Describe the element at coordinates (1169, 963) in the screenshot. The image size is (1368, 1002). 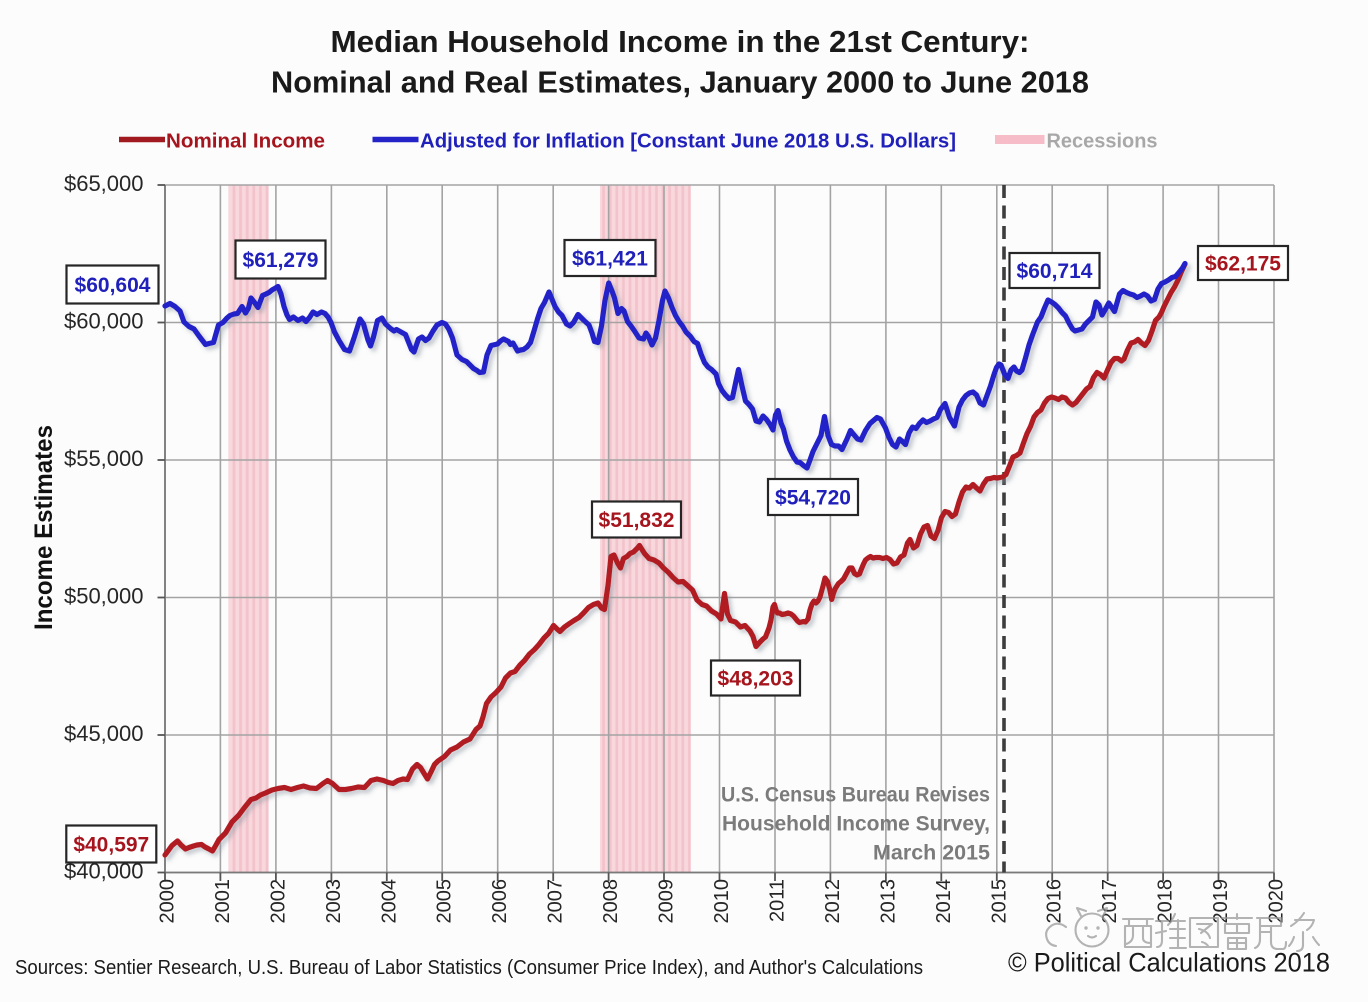
I see `svg-text: © Political Calculations 2018` at that location.